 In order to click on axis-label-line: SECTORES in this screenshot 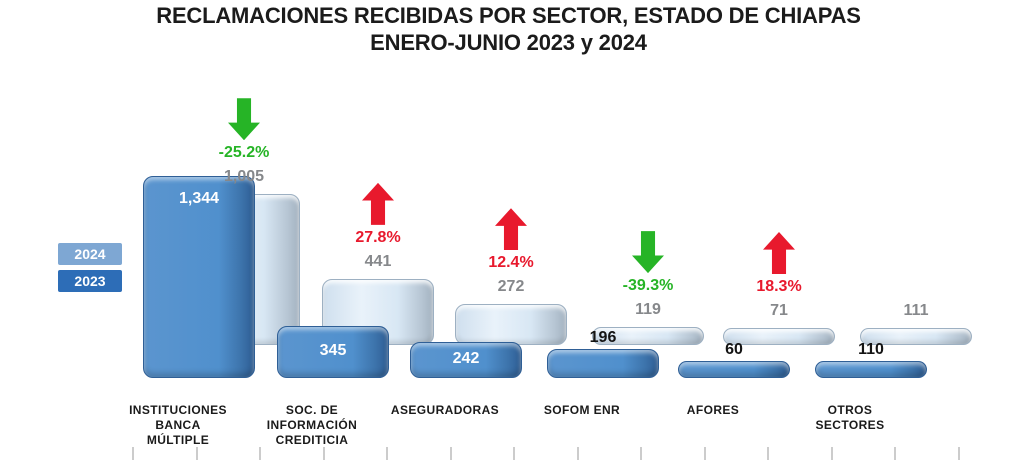, I will do `click(850, 425)`.